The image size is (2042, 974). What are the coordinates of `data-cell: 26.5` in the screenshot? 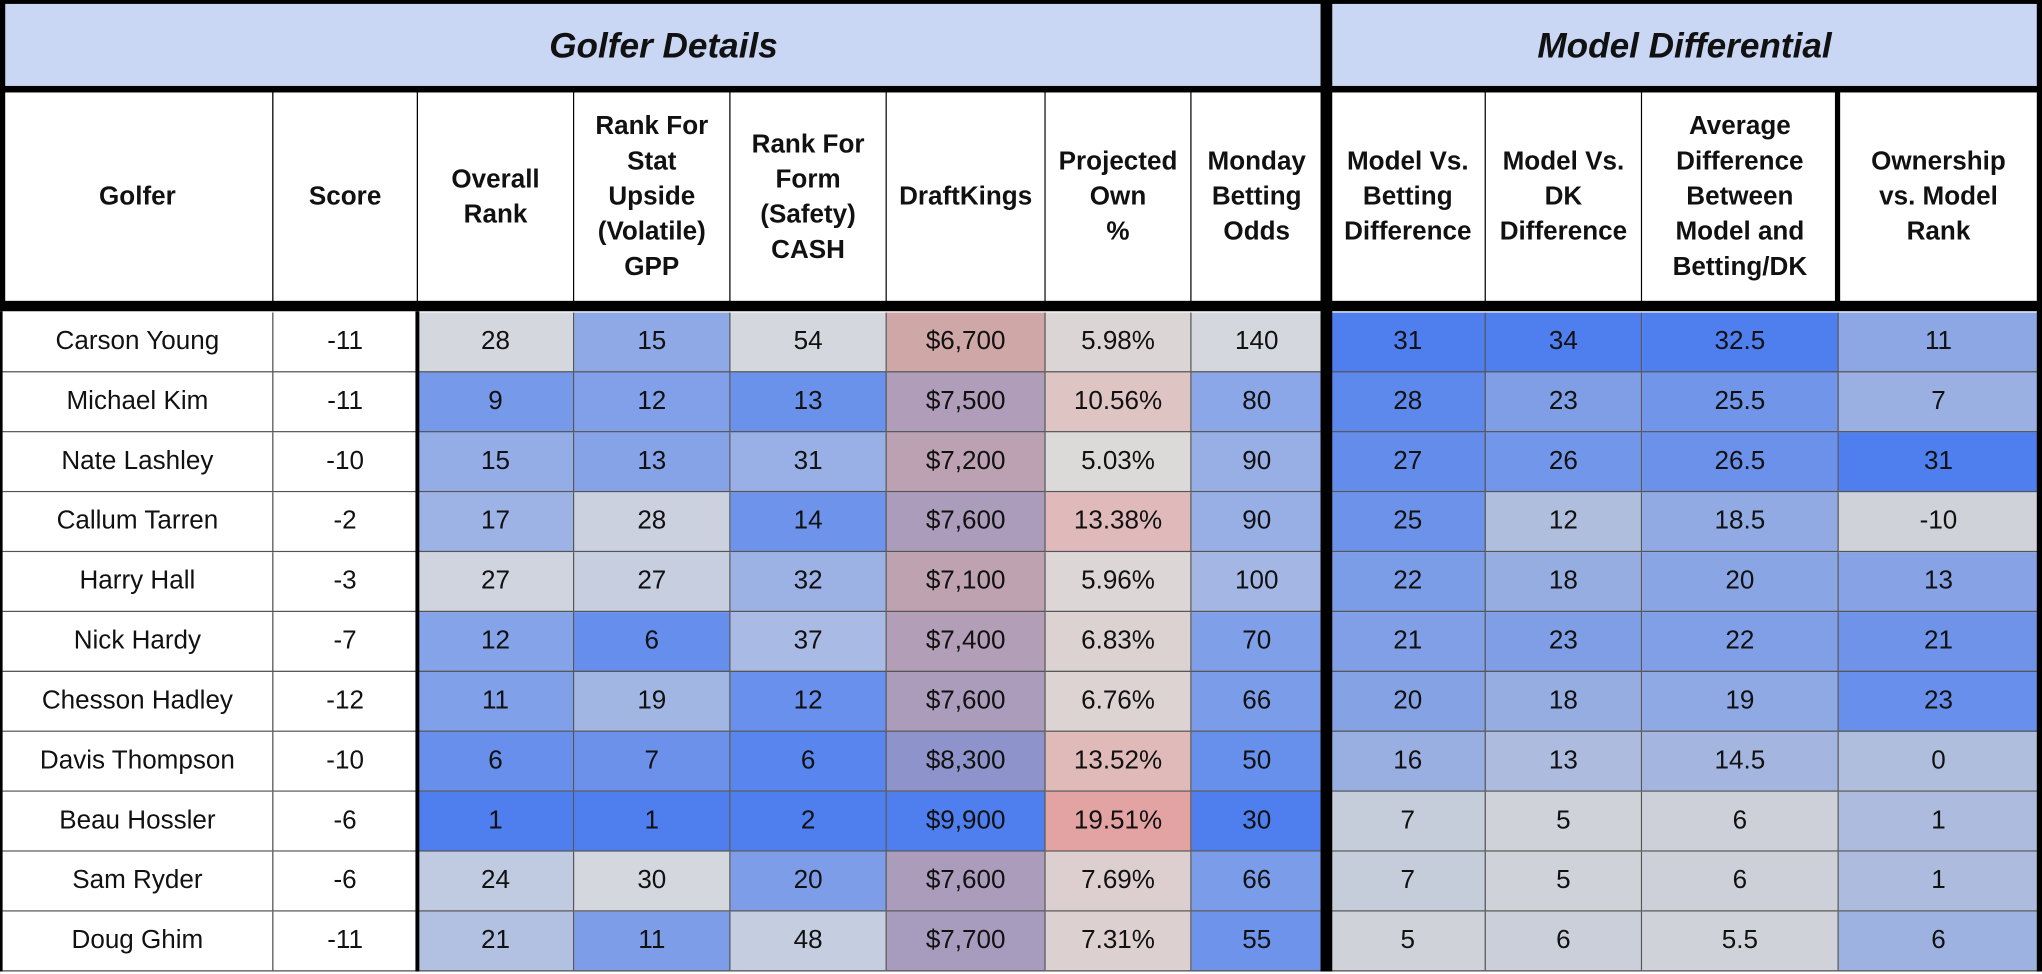 It's located at (1740, 462).